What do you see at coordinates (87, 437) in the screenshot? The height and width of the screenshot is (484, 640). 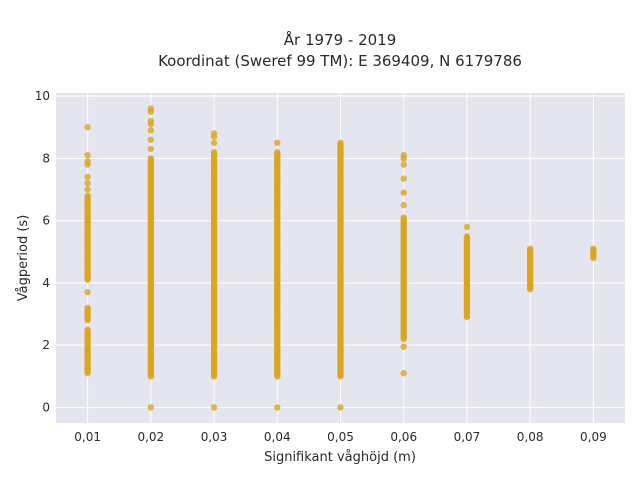 I see `x-tick-label: 0,01` at bounding box center [87, 437].